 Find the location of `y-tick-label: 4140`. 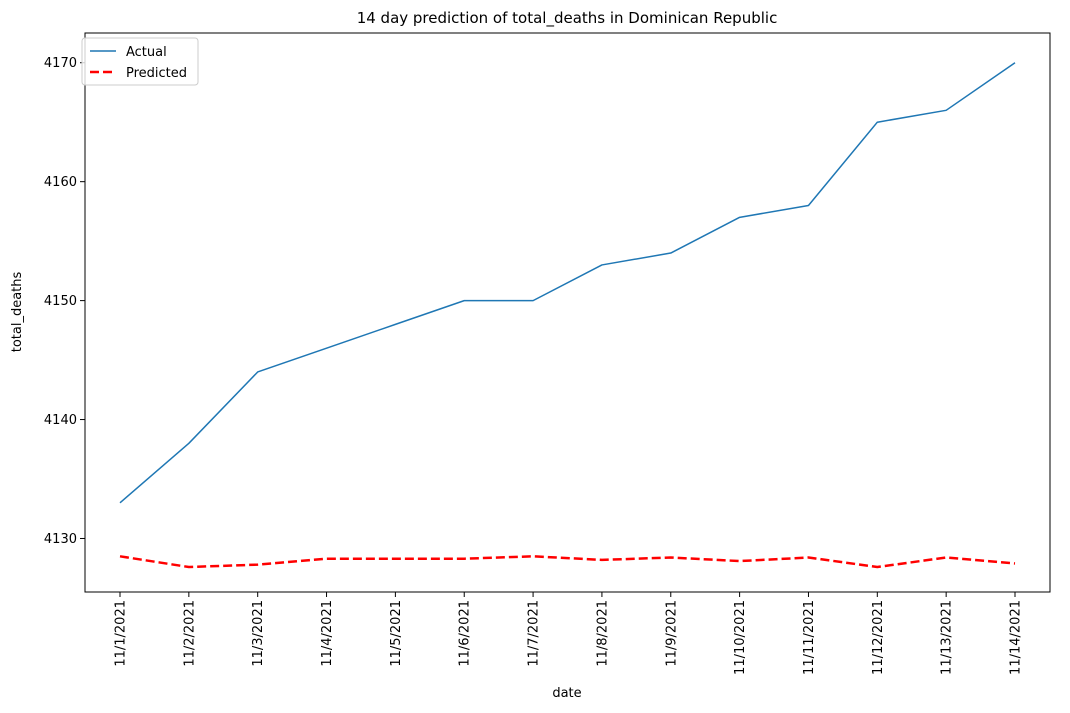

y-tick-label: 4140 is located at coordinates (60, 420).